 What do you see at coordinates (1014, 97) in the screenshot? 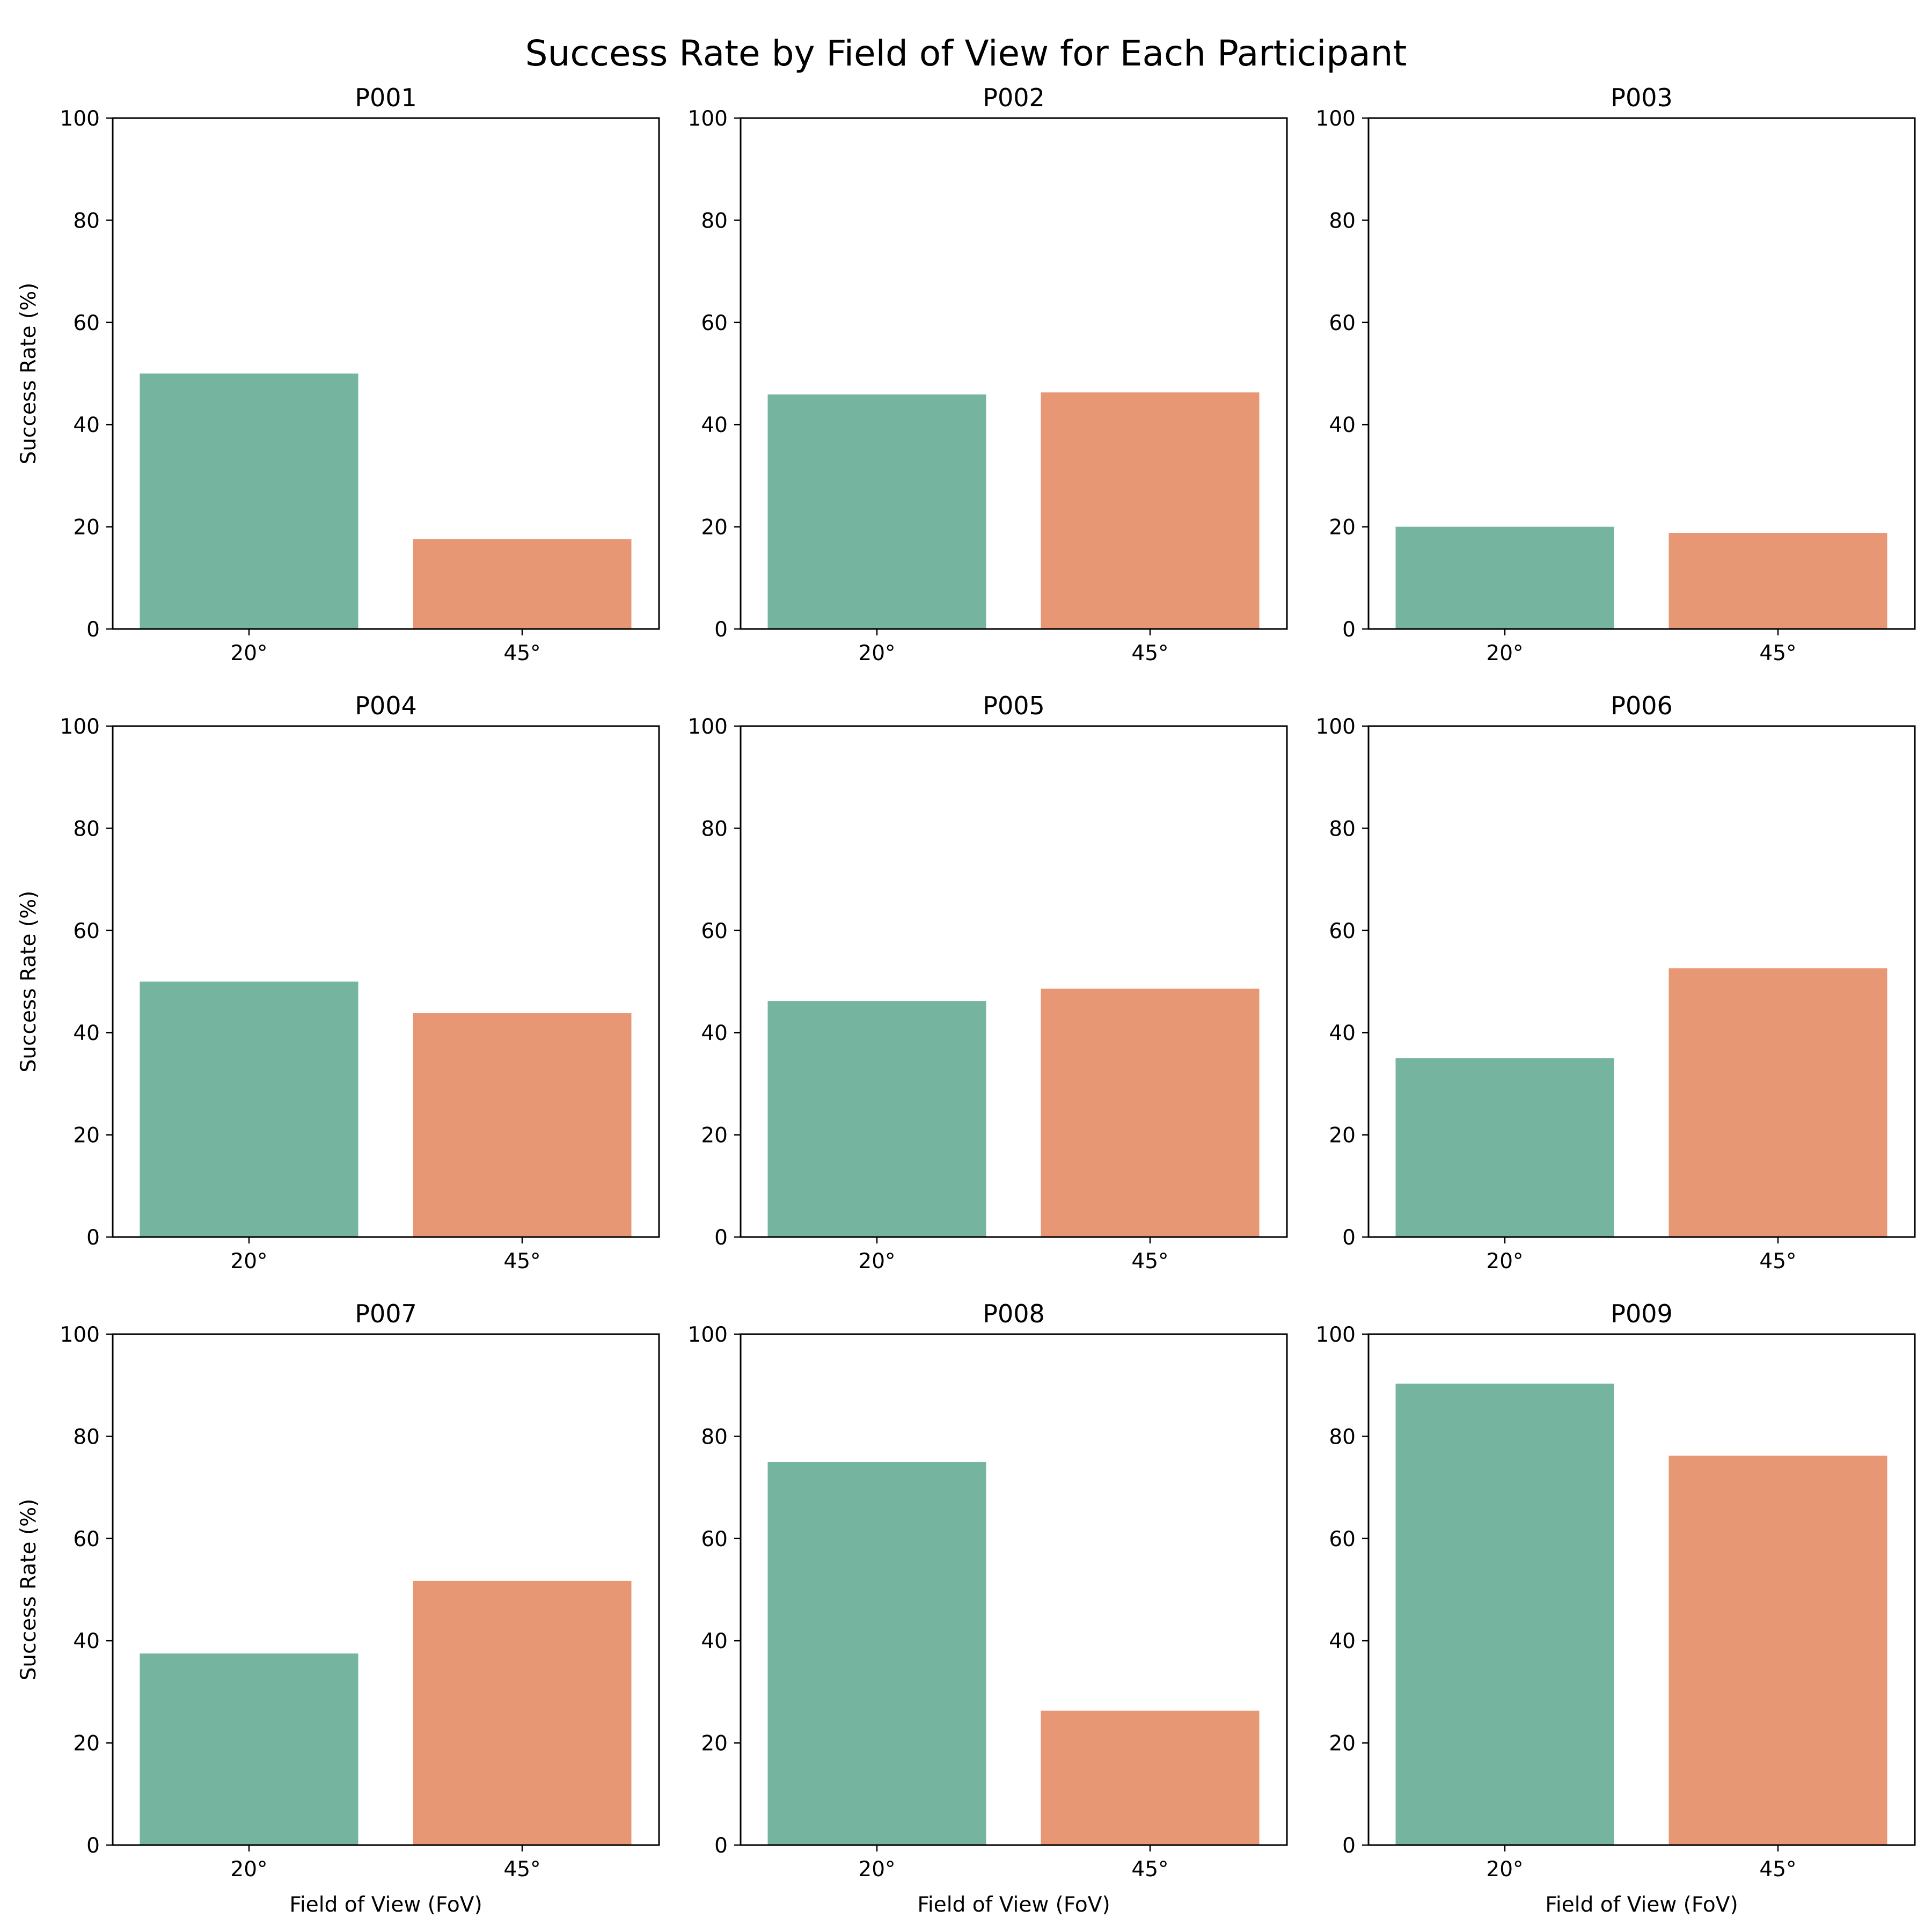
I see `panel-title: P002` at bounding box center [1014, 97].